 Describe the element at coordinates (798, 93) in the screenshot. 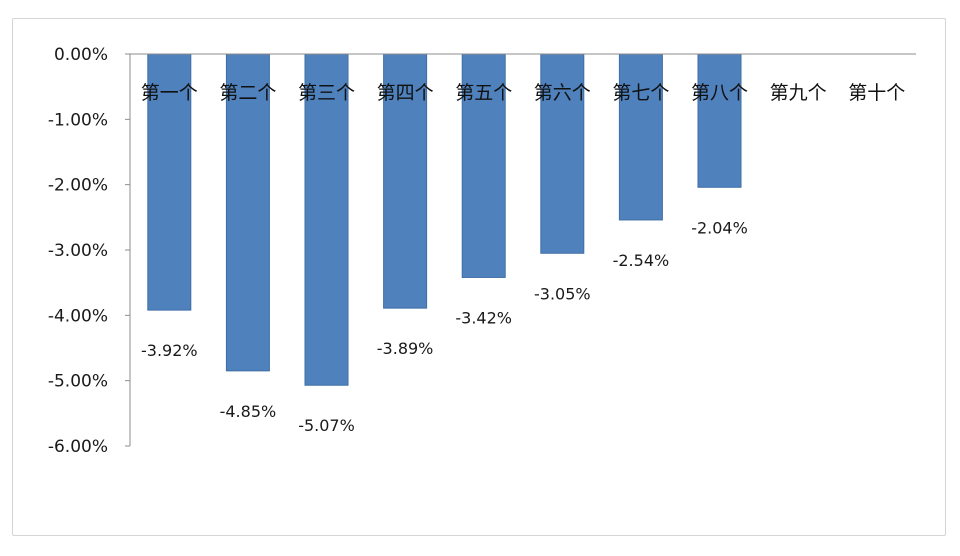

I see `category-label: 第九个` at that location.